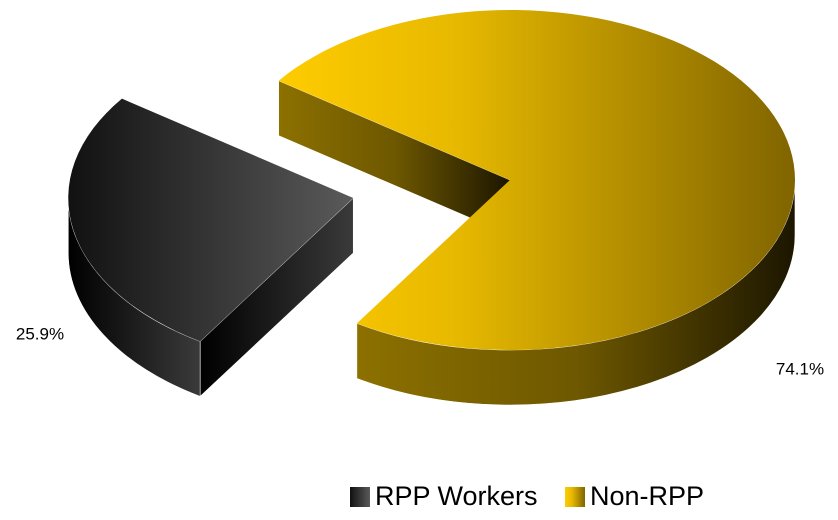  Describe the element at coordinates (800, 368) in the screenshot. I see `data-label: 74.1%` at that location.